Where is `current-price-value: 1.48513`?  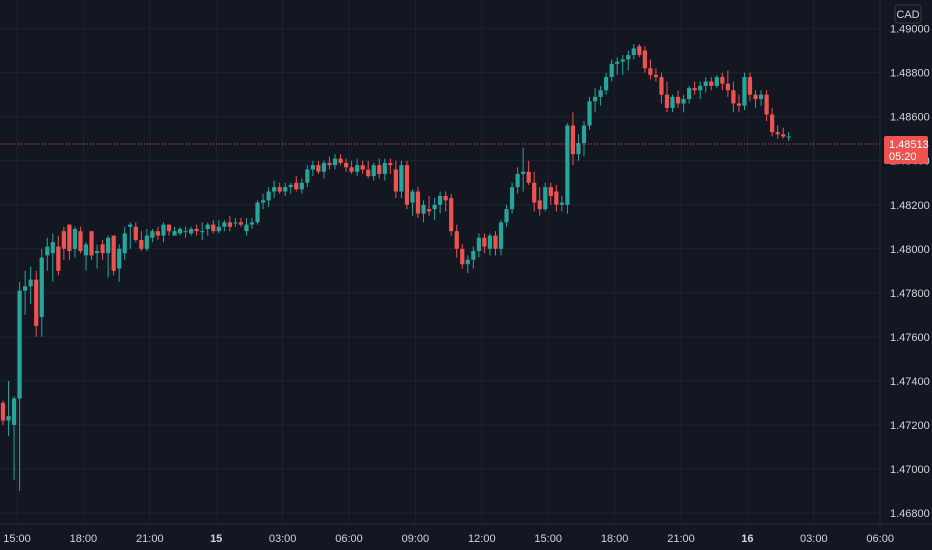
current-price-value: 1.48513 is located at coordinates (909, 145).